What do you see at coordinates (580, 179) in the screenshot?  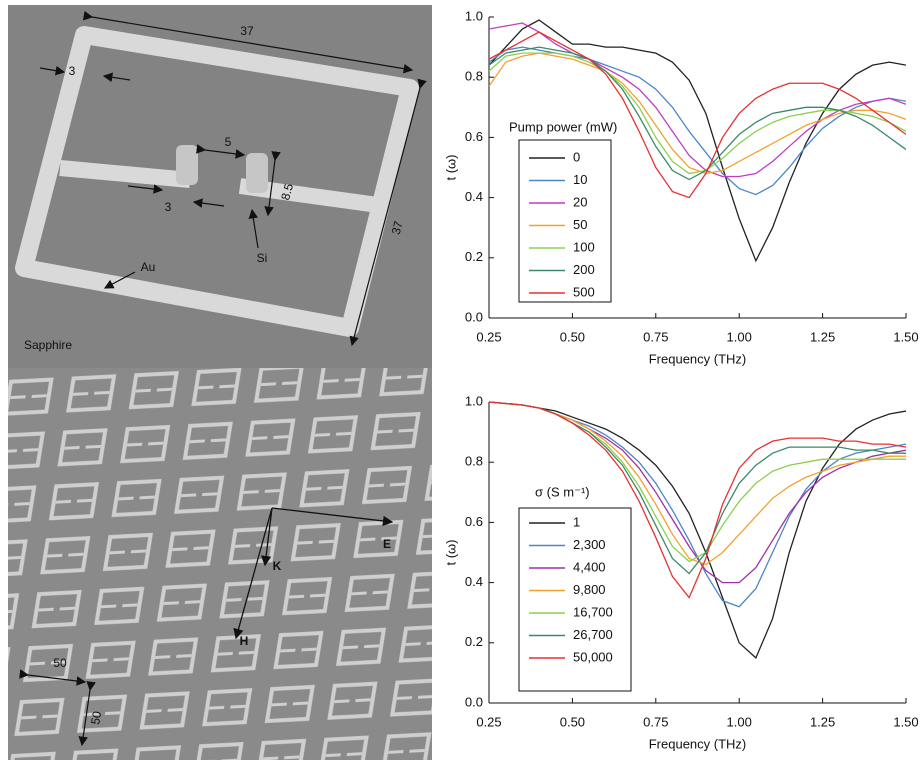 I see `legend-label: 10` at bounding box center [580, 179].